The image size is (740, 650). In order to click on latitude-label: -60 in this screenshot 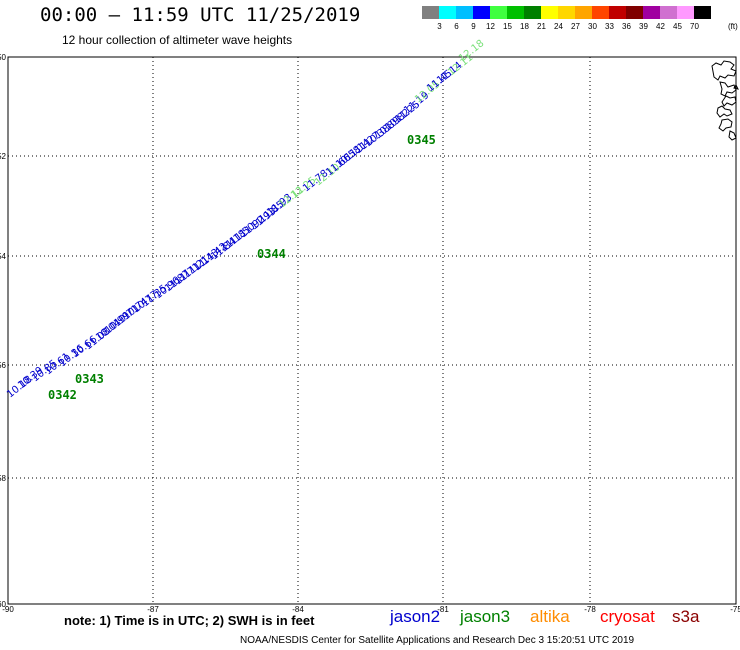, I will do `click(3, 604)`.